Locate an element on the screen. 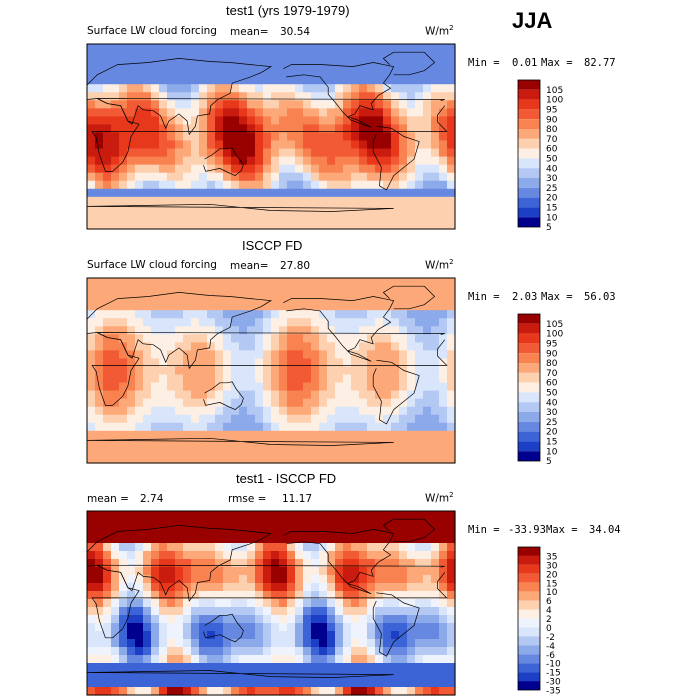  colorbar-tick-label: 80 is located at coordinates (552, 364).